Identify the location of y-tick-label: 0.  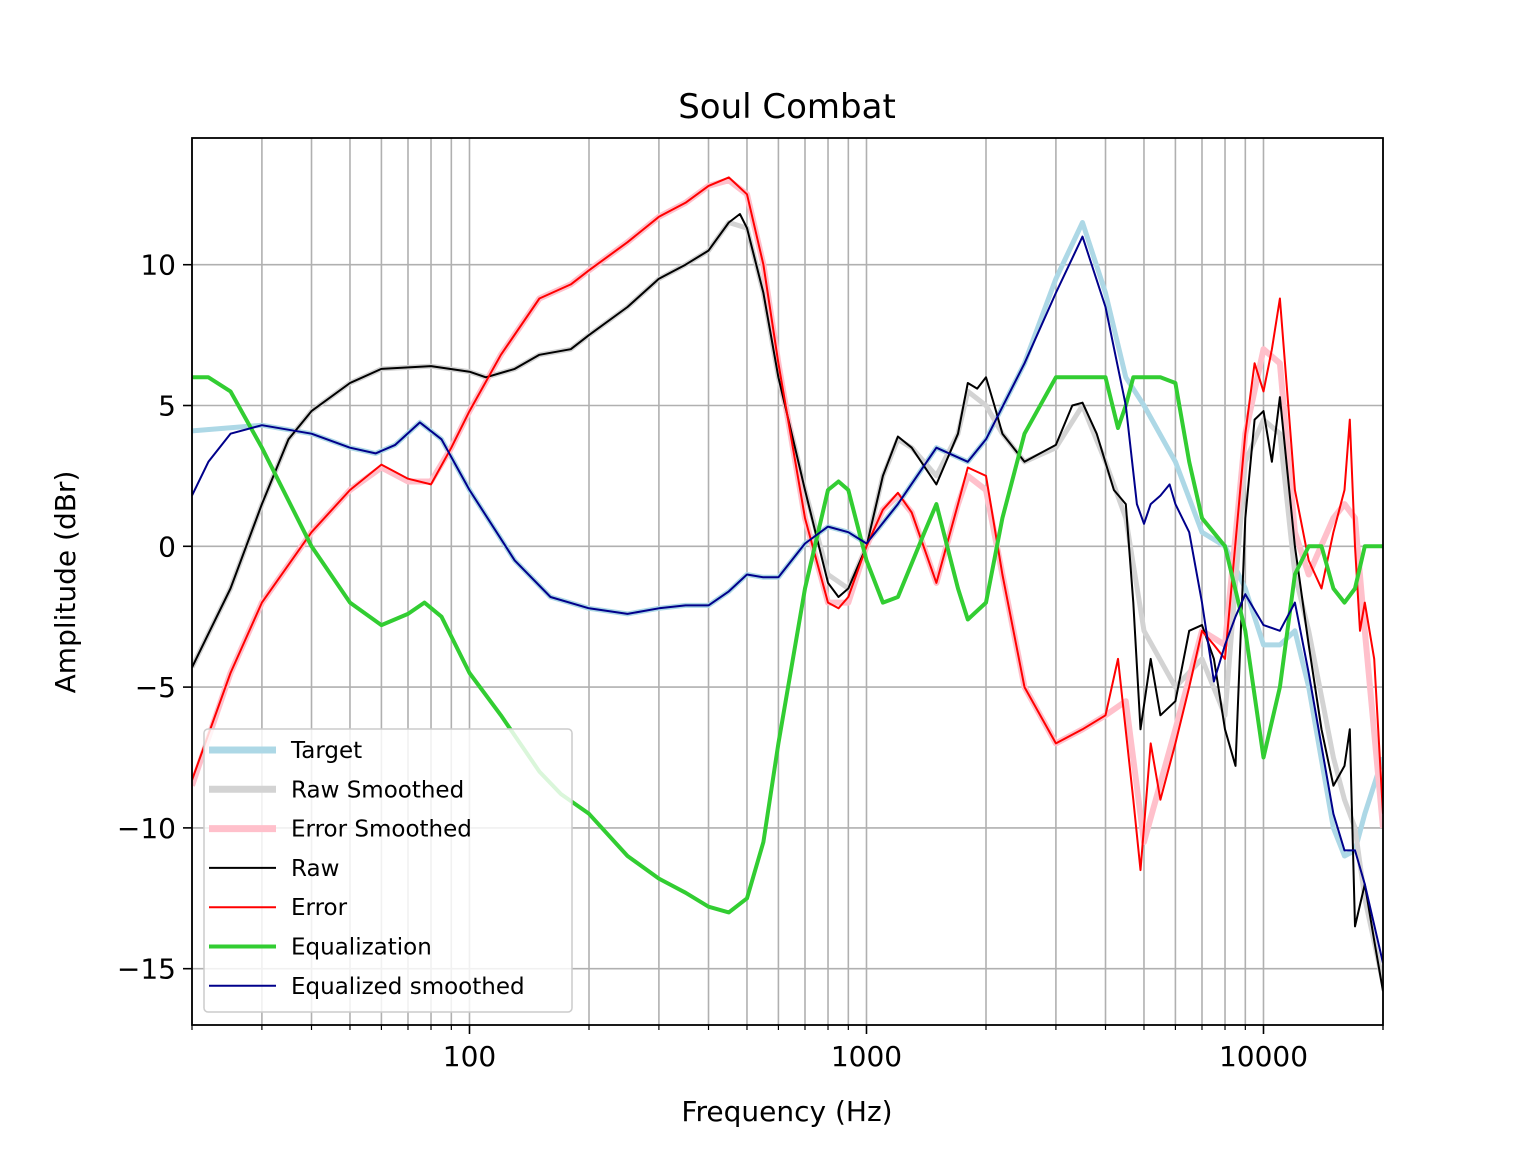
(167, 546).